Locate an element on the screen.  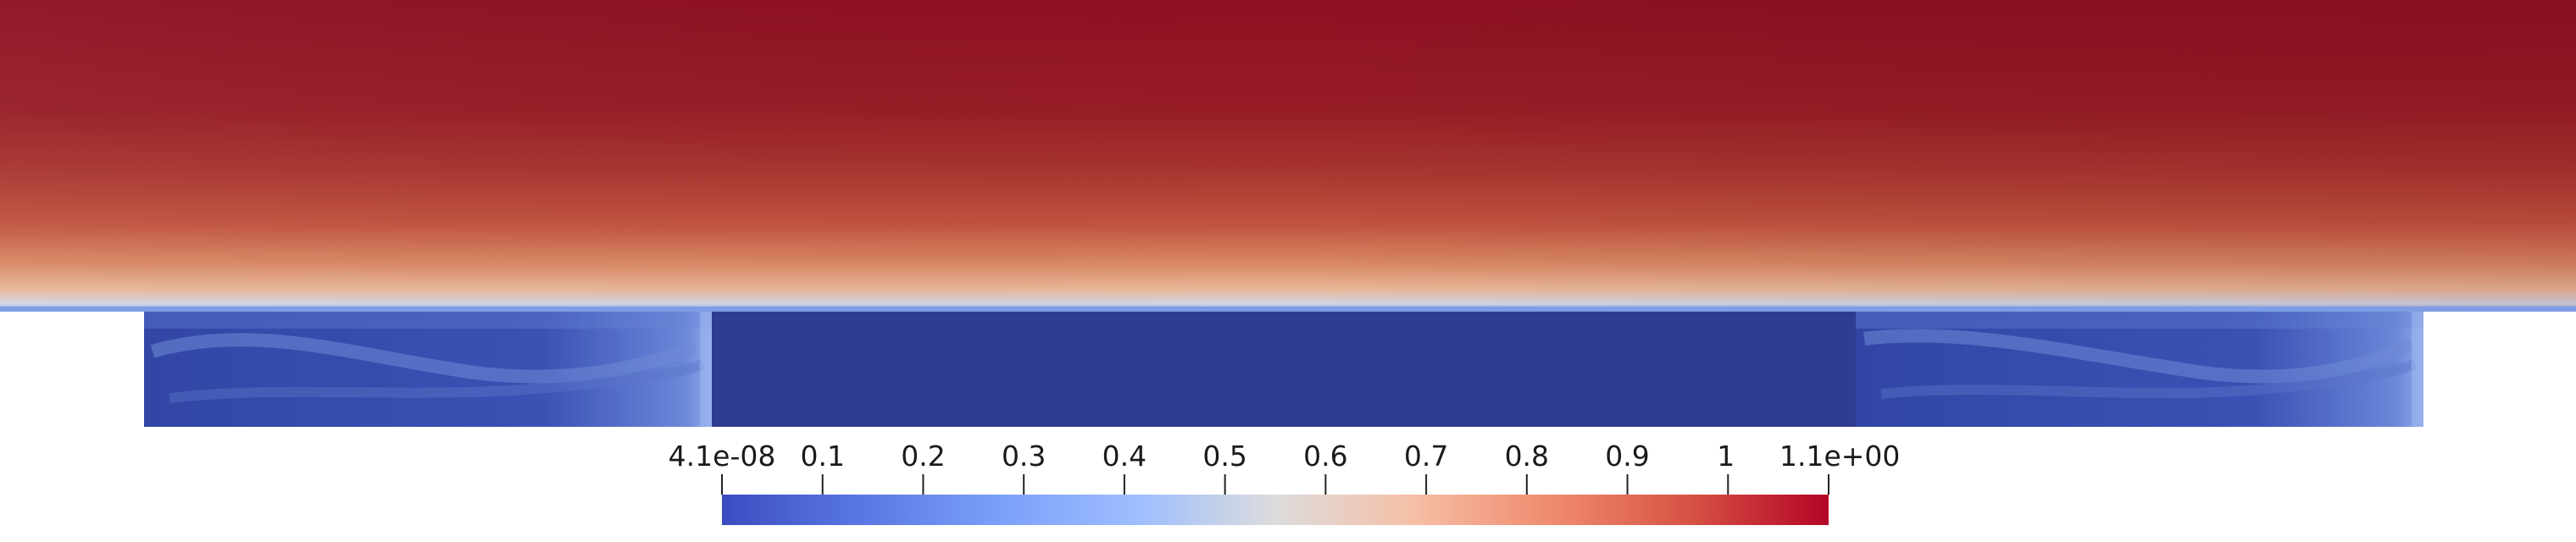
colorbar-gradient is located at coordinates (1275, 510).